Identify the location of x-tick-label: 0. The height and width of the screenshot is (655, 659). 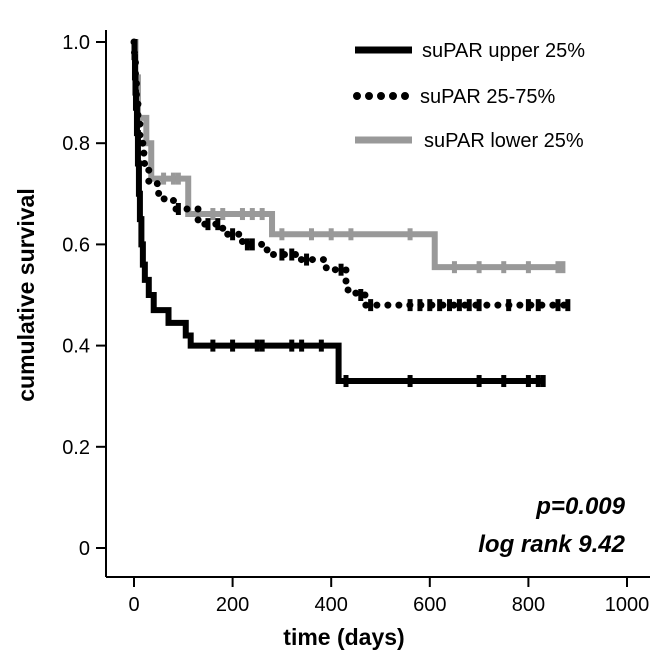
(133, 605).